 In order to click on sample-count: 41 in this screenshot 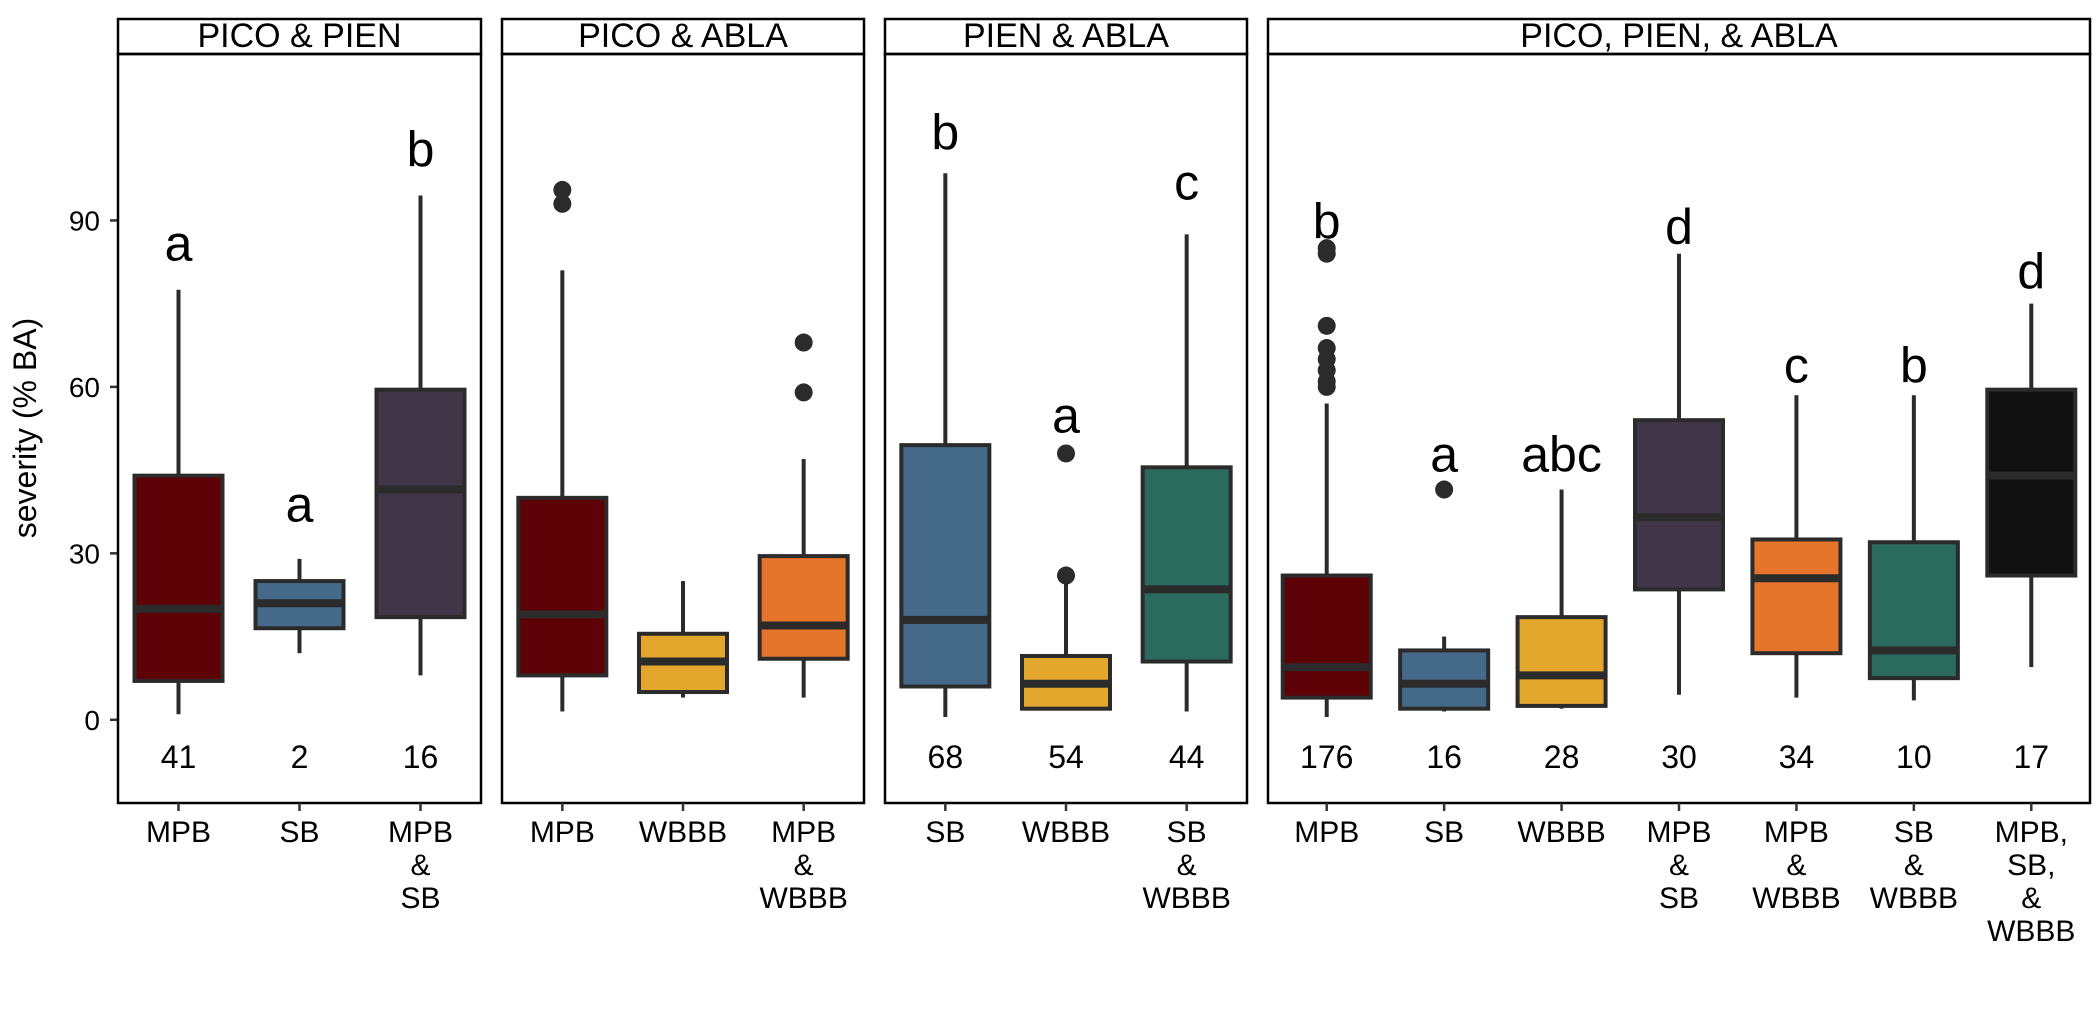, I will do `click(179, 757)`.